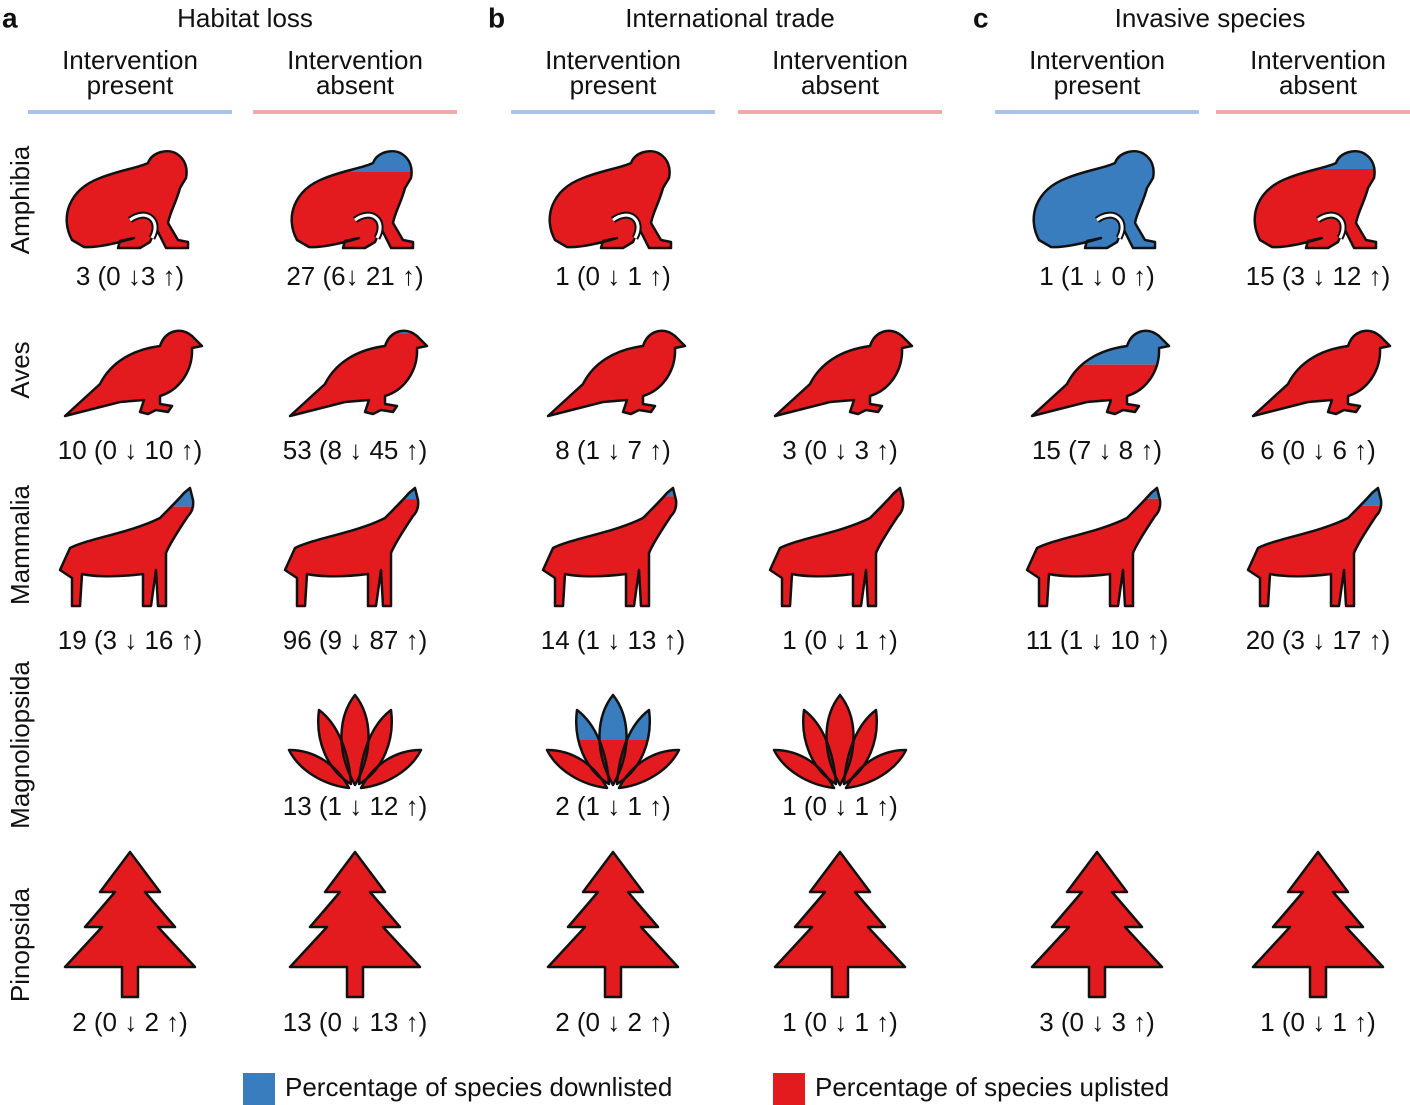 This screenshot has height=1105, width=1410. What do you see at coordinates (20, 944) in the screenshot?
I see `row-label: Pinopsida` at bounding box center [20, 944].